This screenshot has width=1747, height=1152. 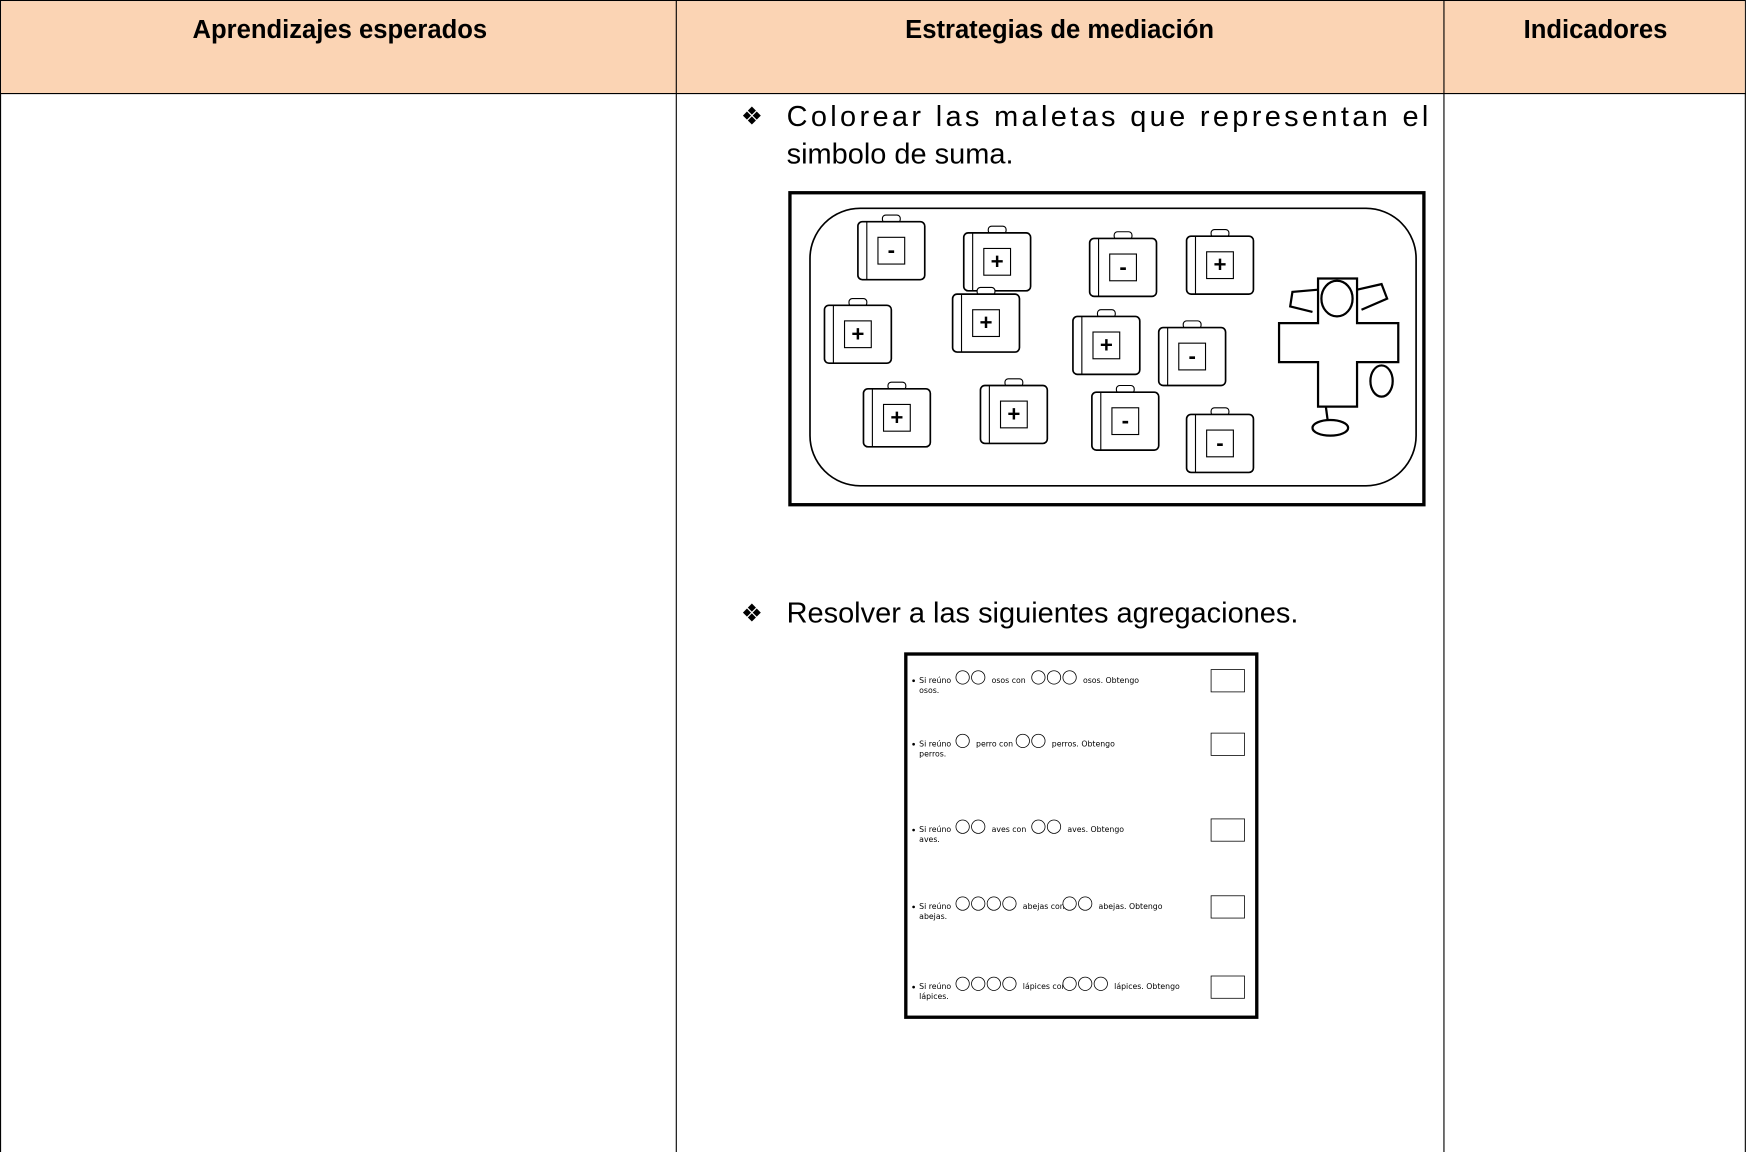 I want to click on picture-border, so click(x=1113, y=347).